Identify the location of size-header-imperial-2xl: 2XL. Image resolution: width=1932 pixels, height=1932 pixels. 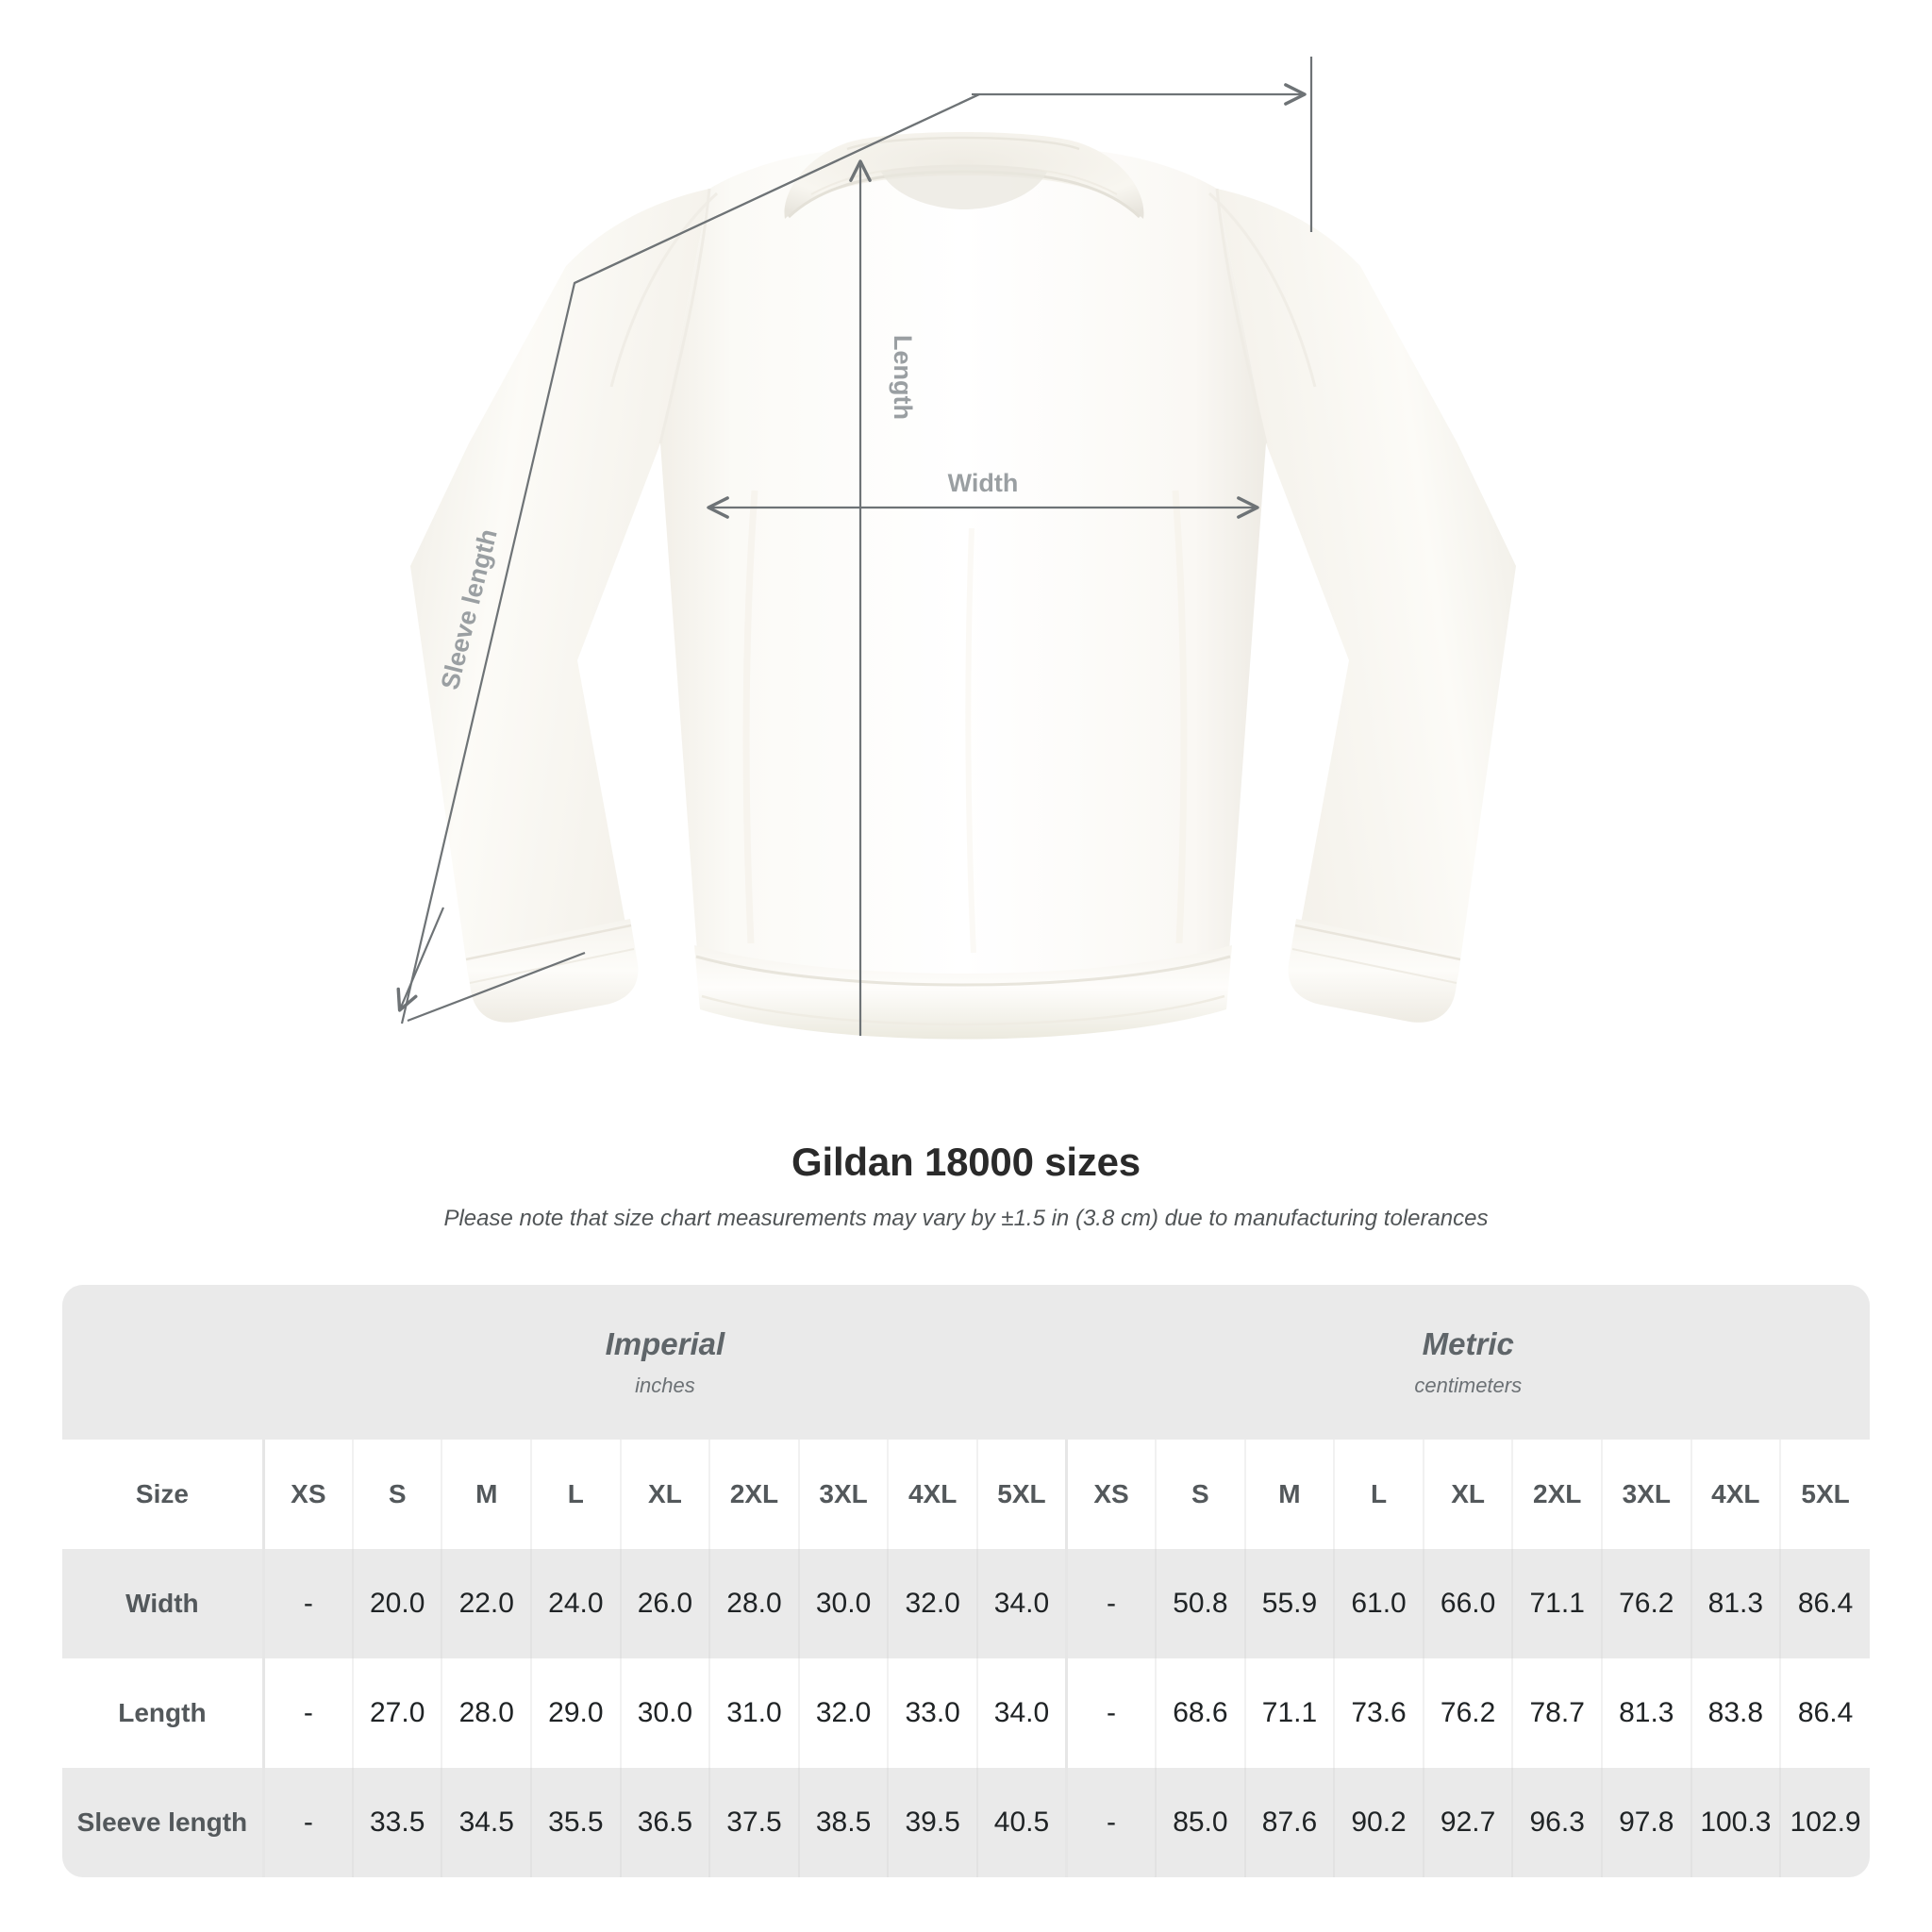
(753, 1495).